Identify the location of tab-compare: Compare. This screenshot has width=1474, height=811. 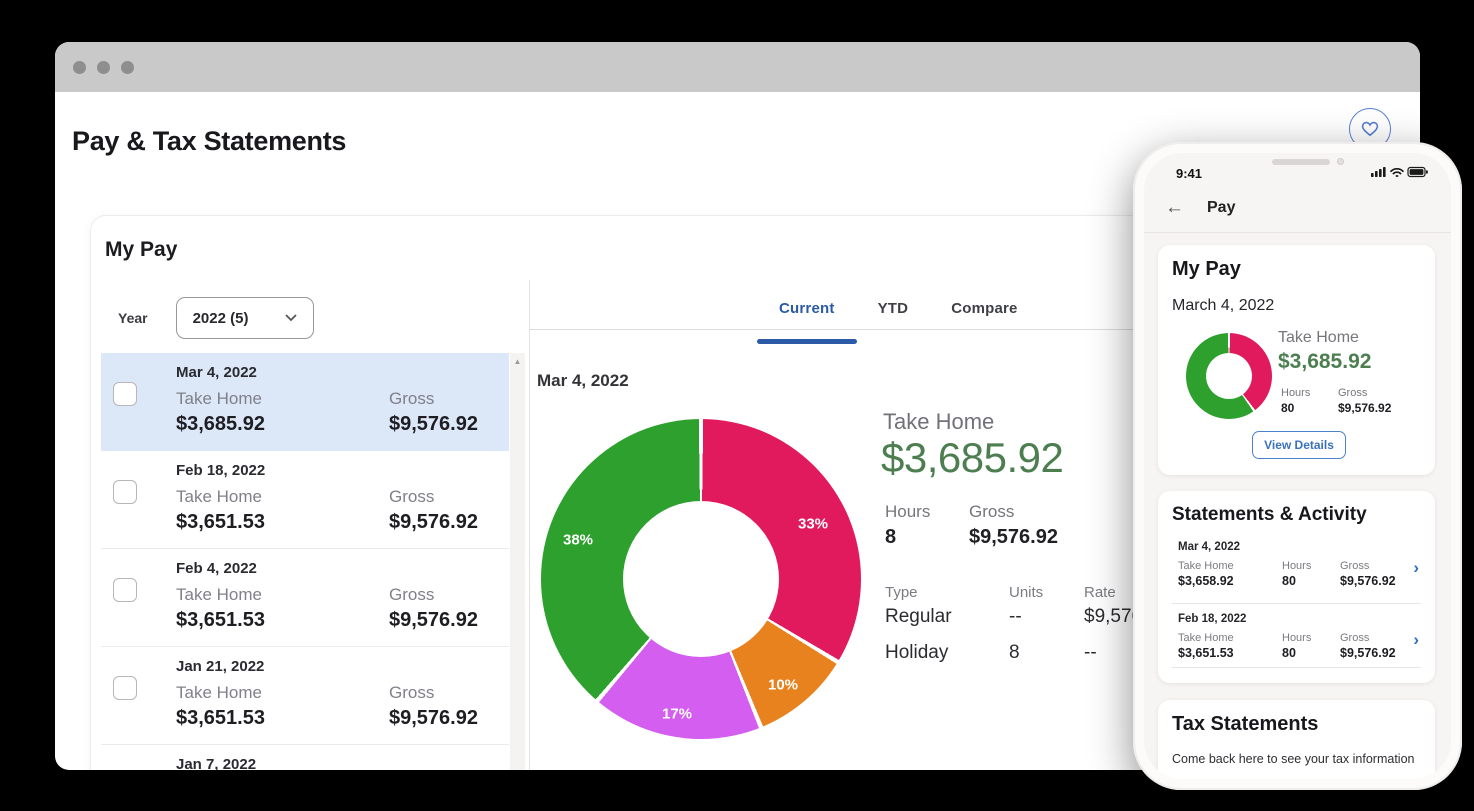
(984, 308).